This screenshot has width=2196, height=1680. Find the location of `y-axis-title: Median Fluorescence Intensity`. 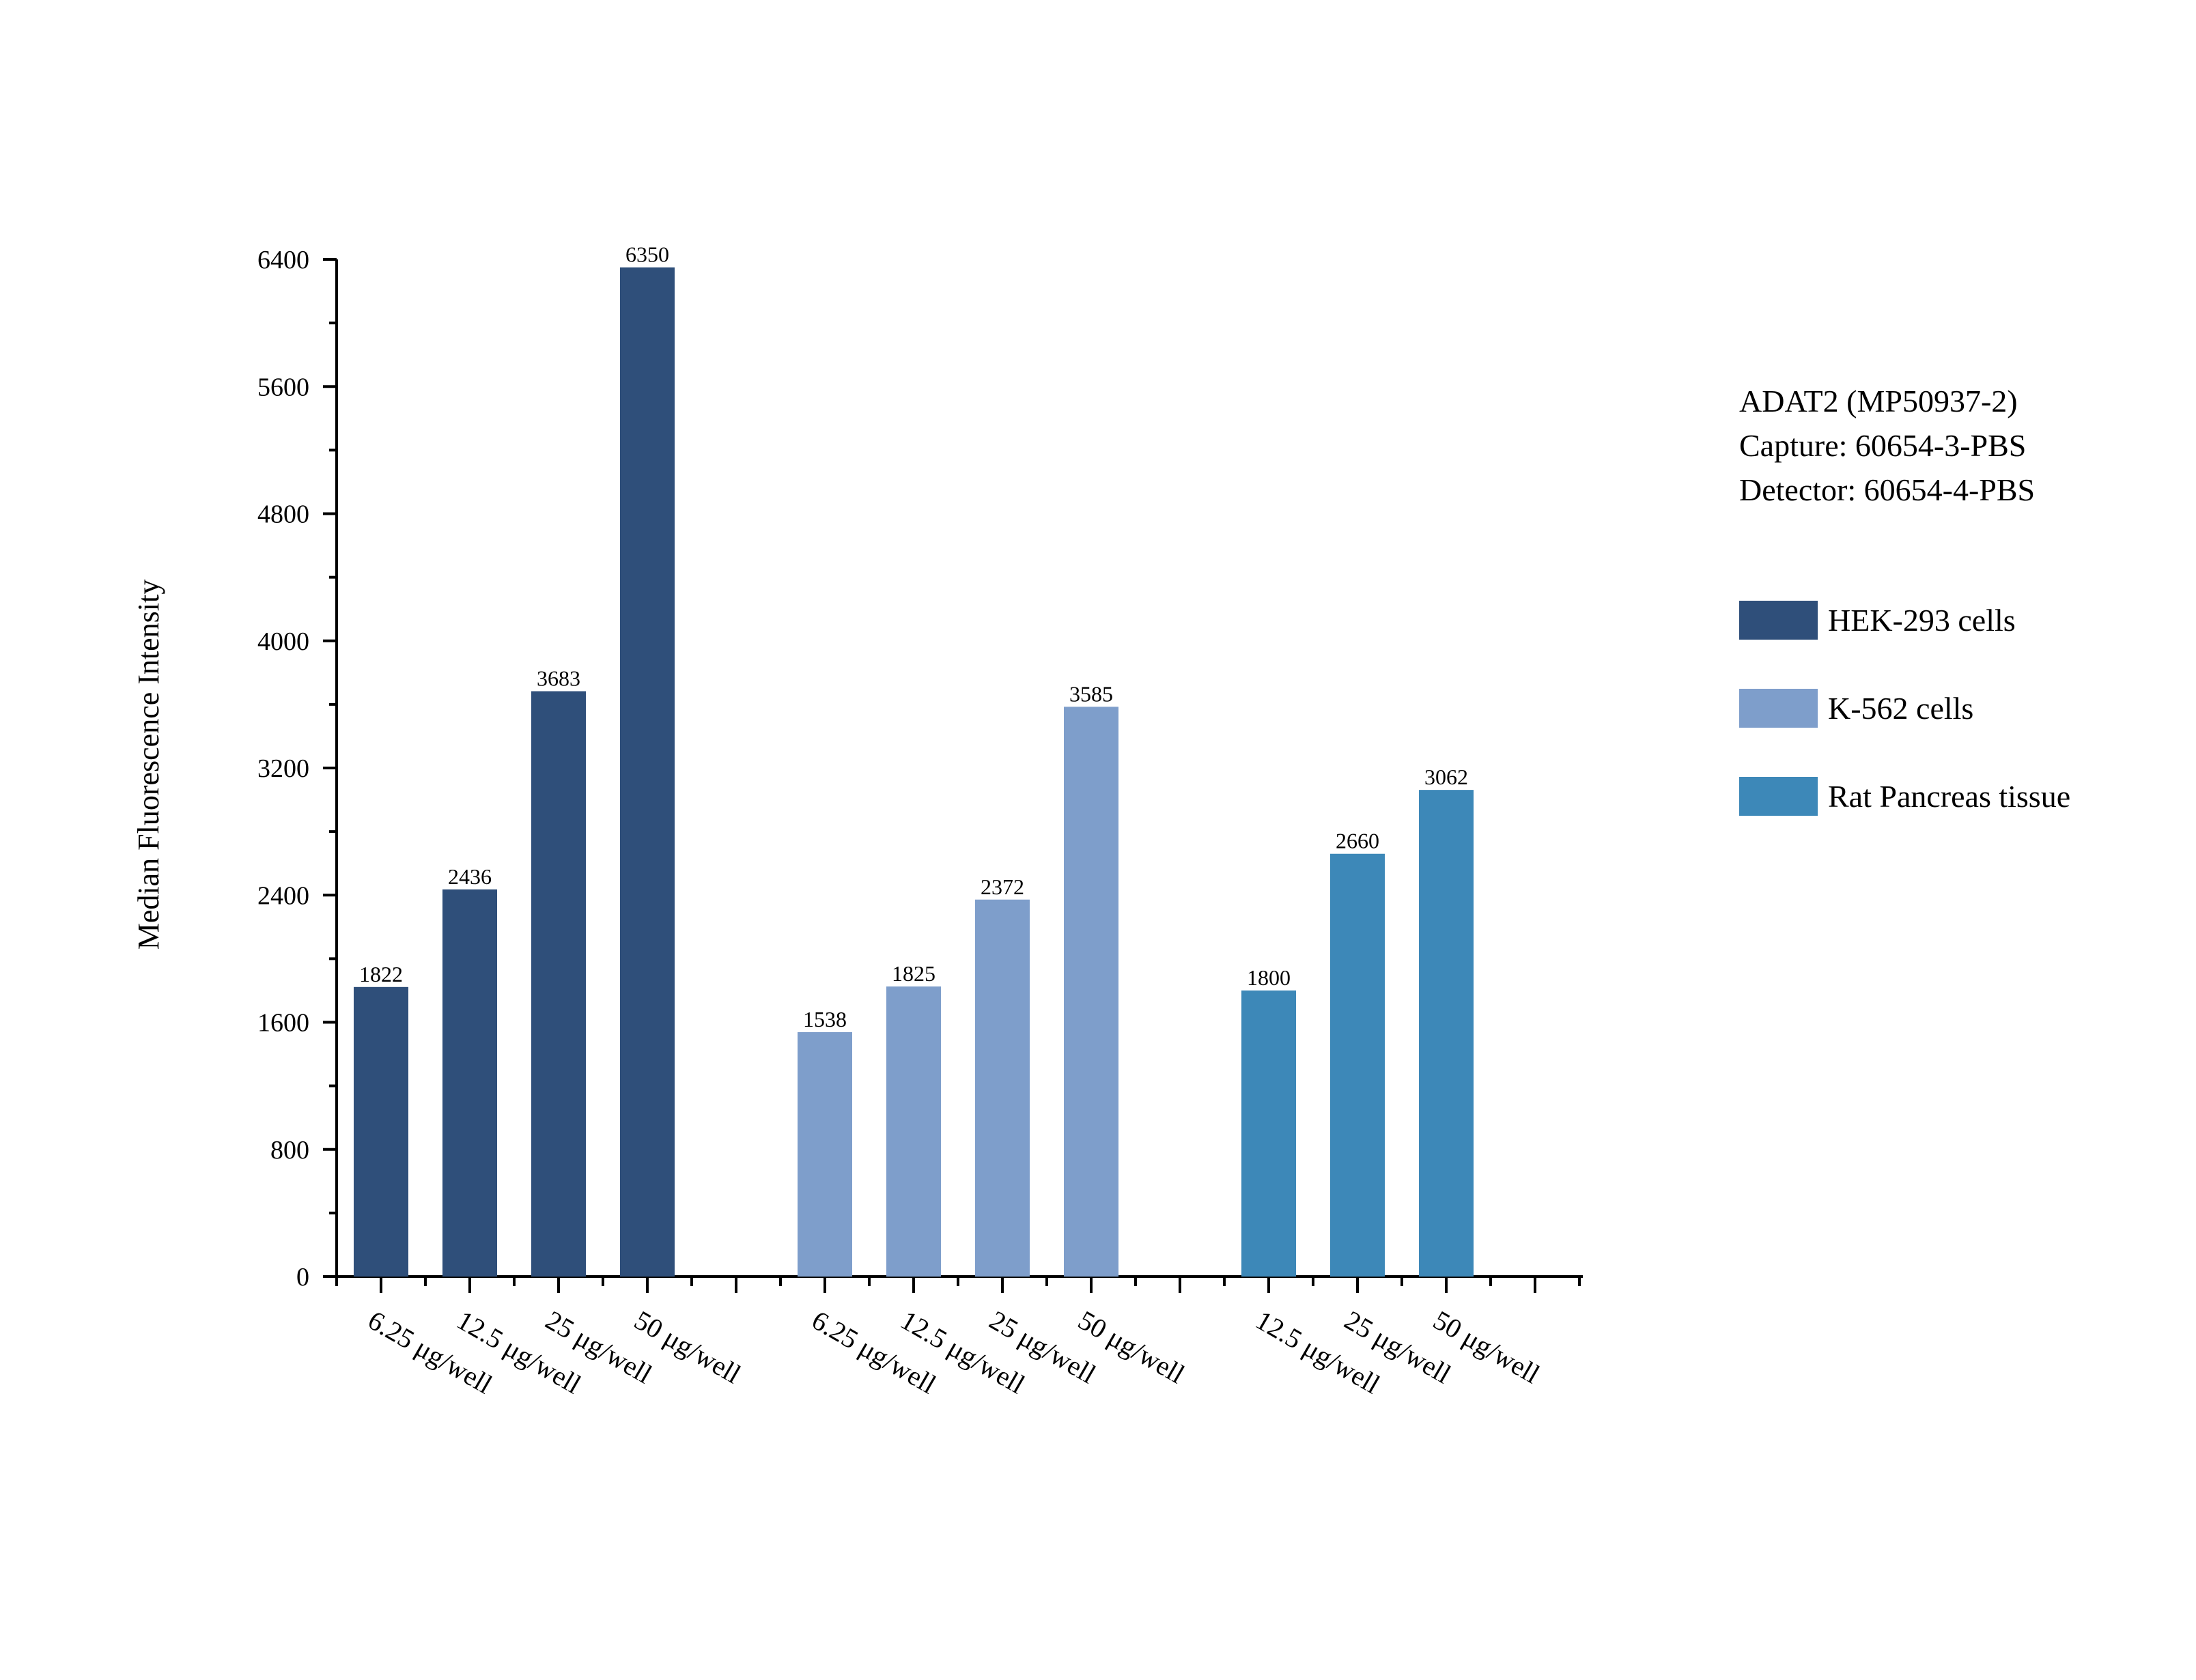

y-axis-title: Median Fluorescence Intensity is located at coordinates (148, 765).